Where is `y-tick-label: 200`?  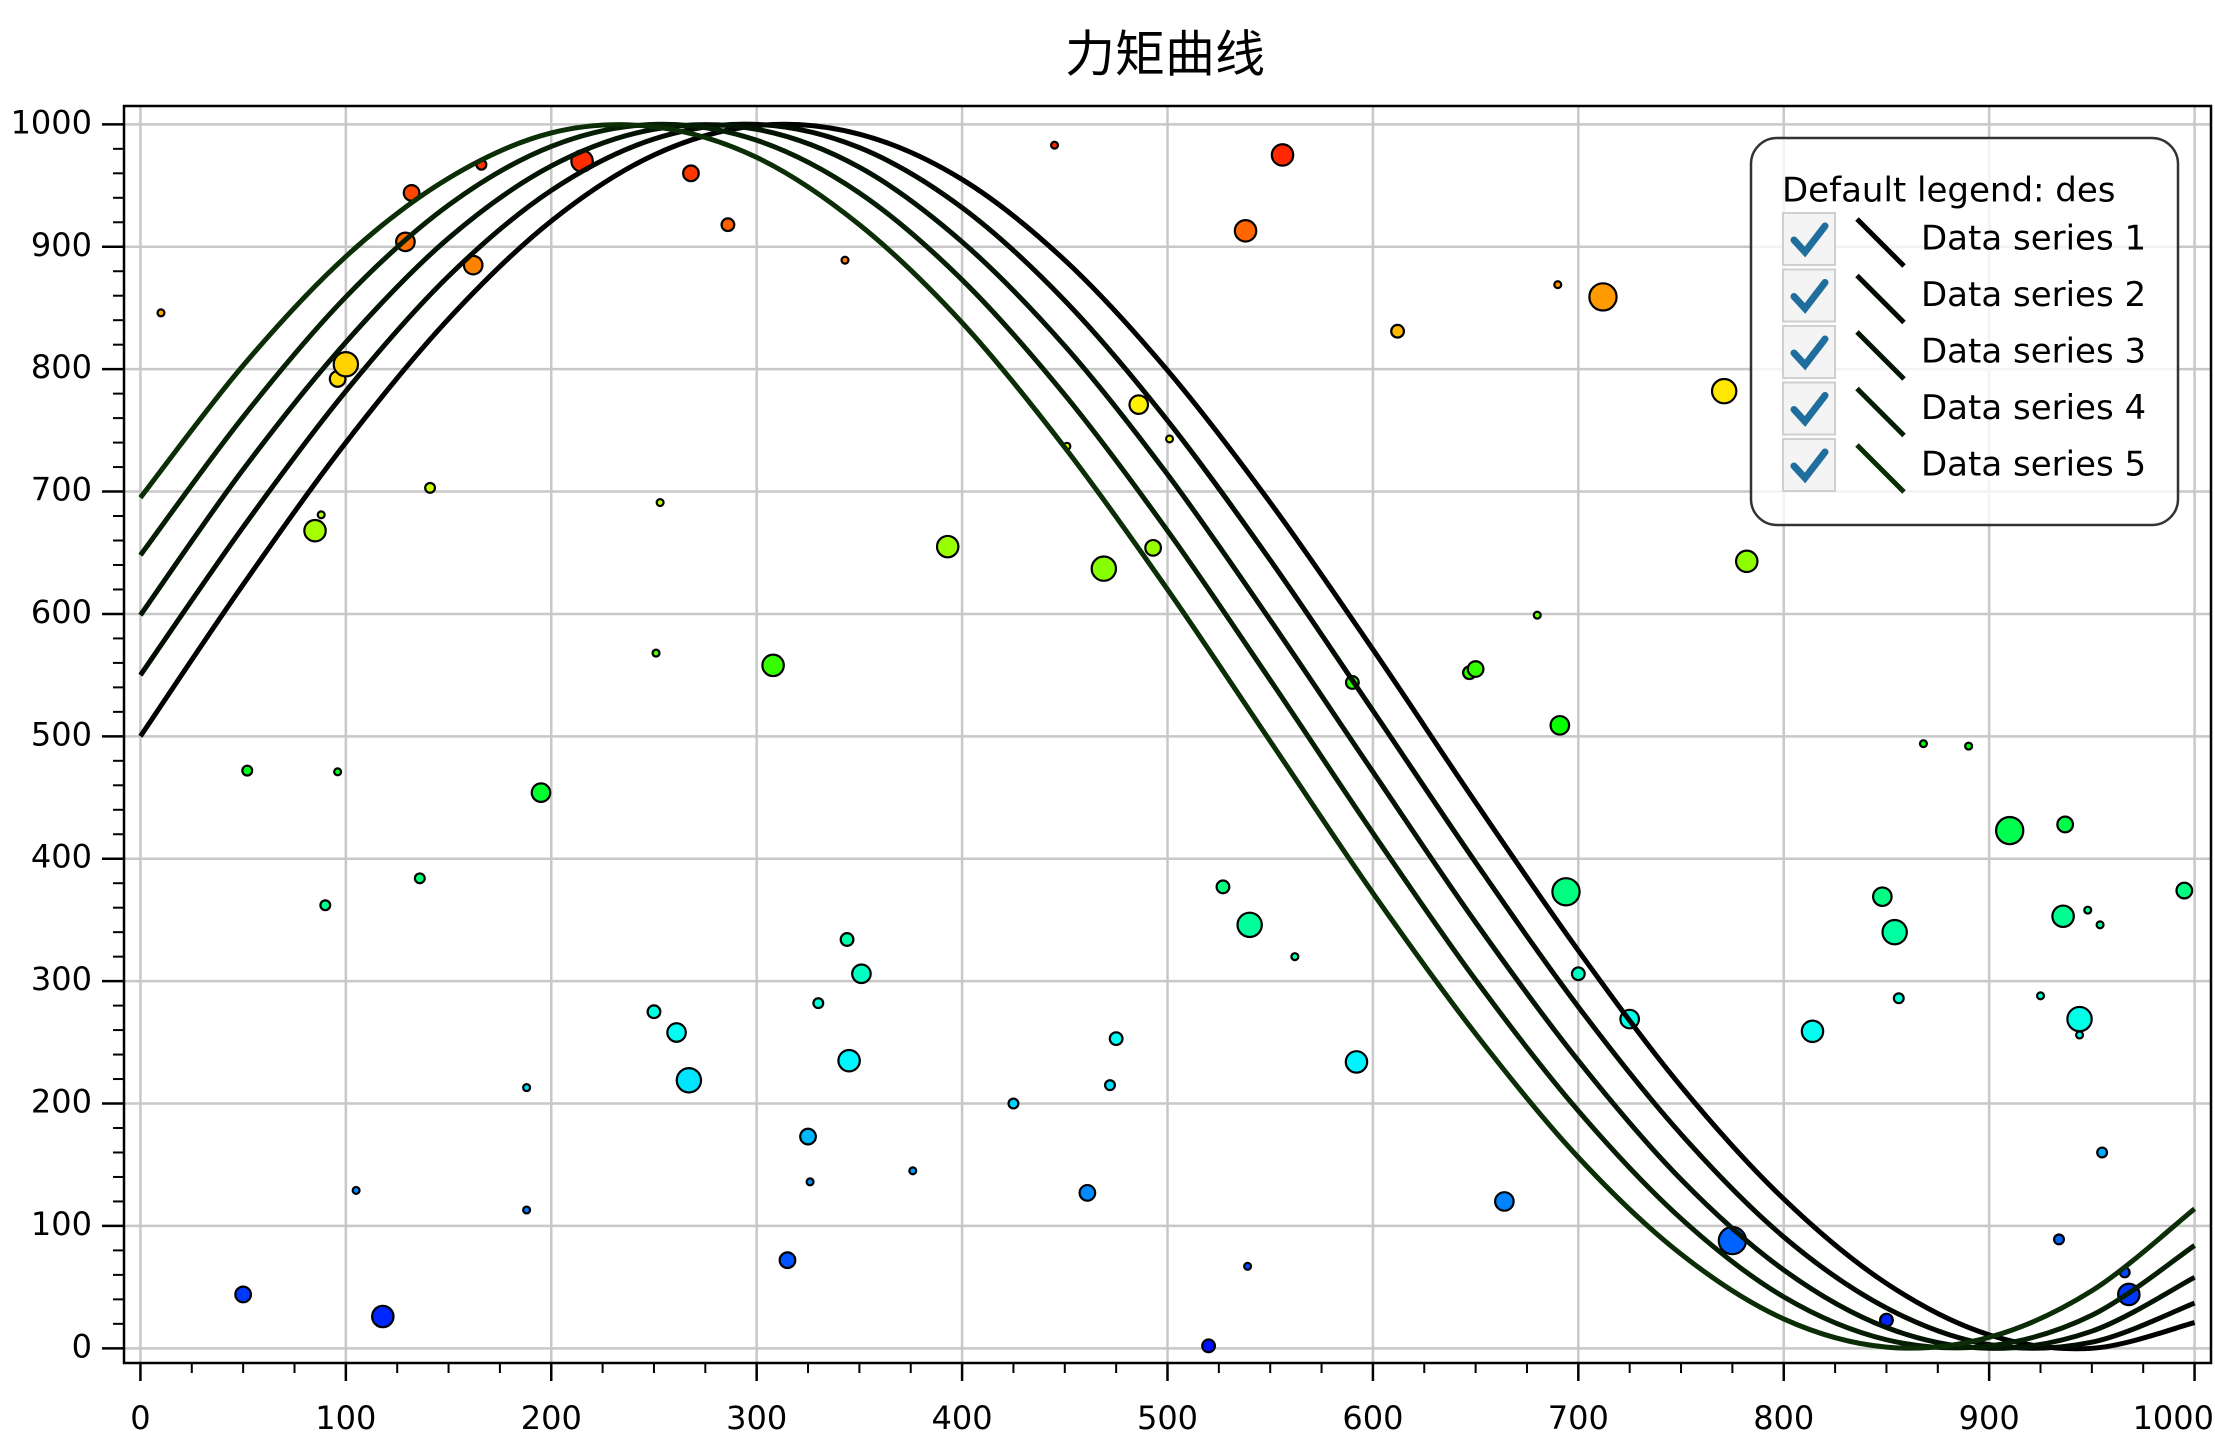 y-tick-label: 200 is located at coordinates (61, 1102).